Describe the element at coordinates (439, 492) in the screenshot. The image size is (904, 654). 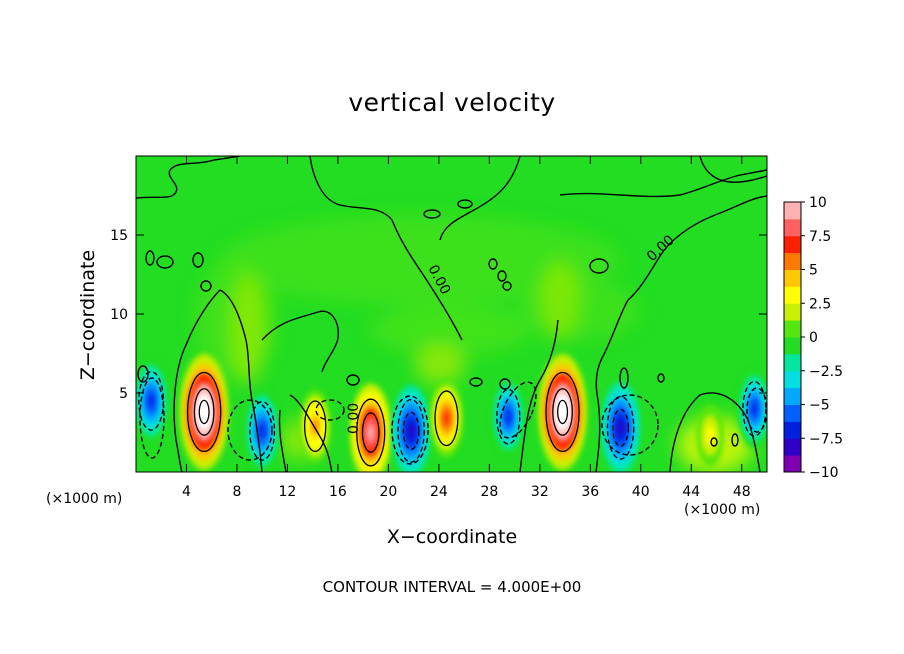
I see `x-tick-label-24: 24` at that location.